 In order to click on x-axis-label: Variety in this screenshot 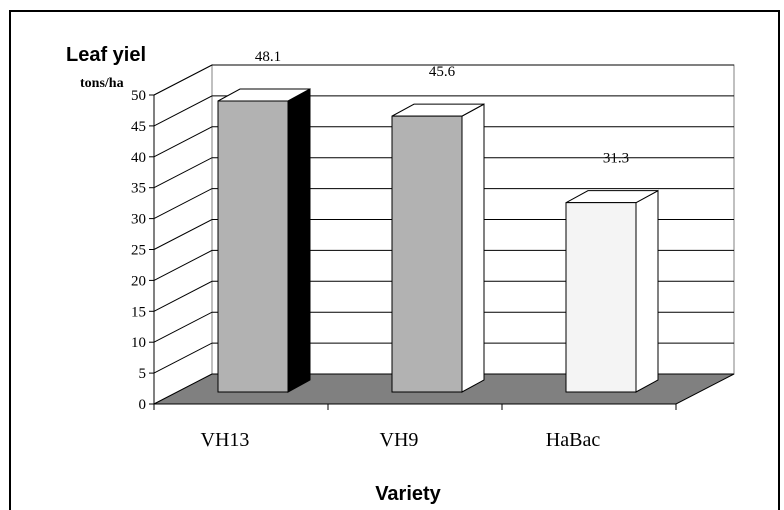, I will do `click(408, 494)`.